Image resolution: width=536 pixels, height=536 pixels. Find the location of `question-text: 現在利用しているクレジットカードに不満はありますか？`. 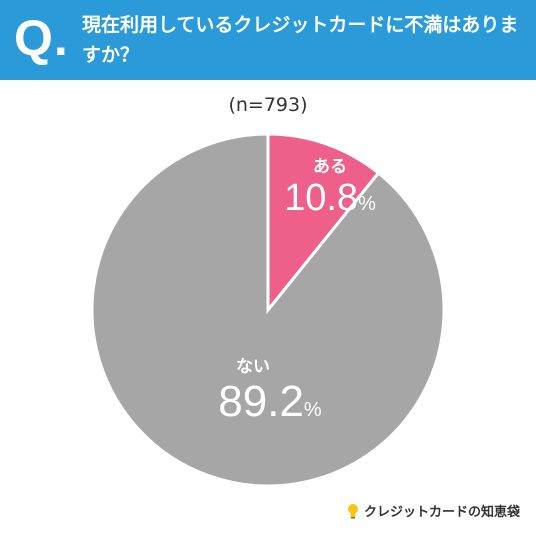

question-text: 現在利用しているクレジットカードに不満はありますか？ is located at coordinates (300, 40).